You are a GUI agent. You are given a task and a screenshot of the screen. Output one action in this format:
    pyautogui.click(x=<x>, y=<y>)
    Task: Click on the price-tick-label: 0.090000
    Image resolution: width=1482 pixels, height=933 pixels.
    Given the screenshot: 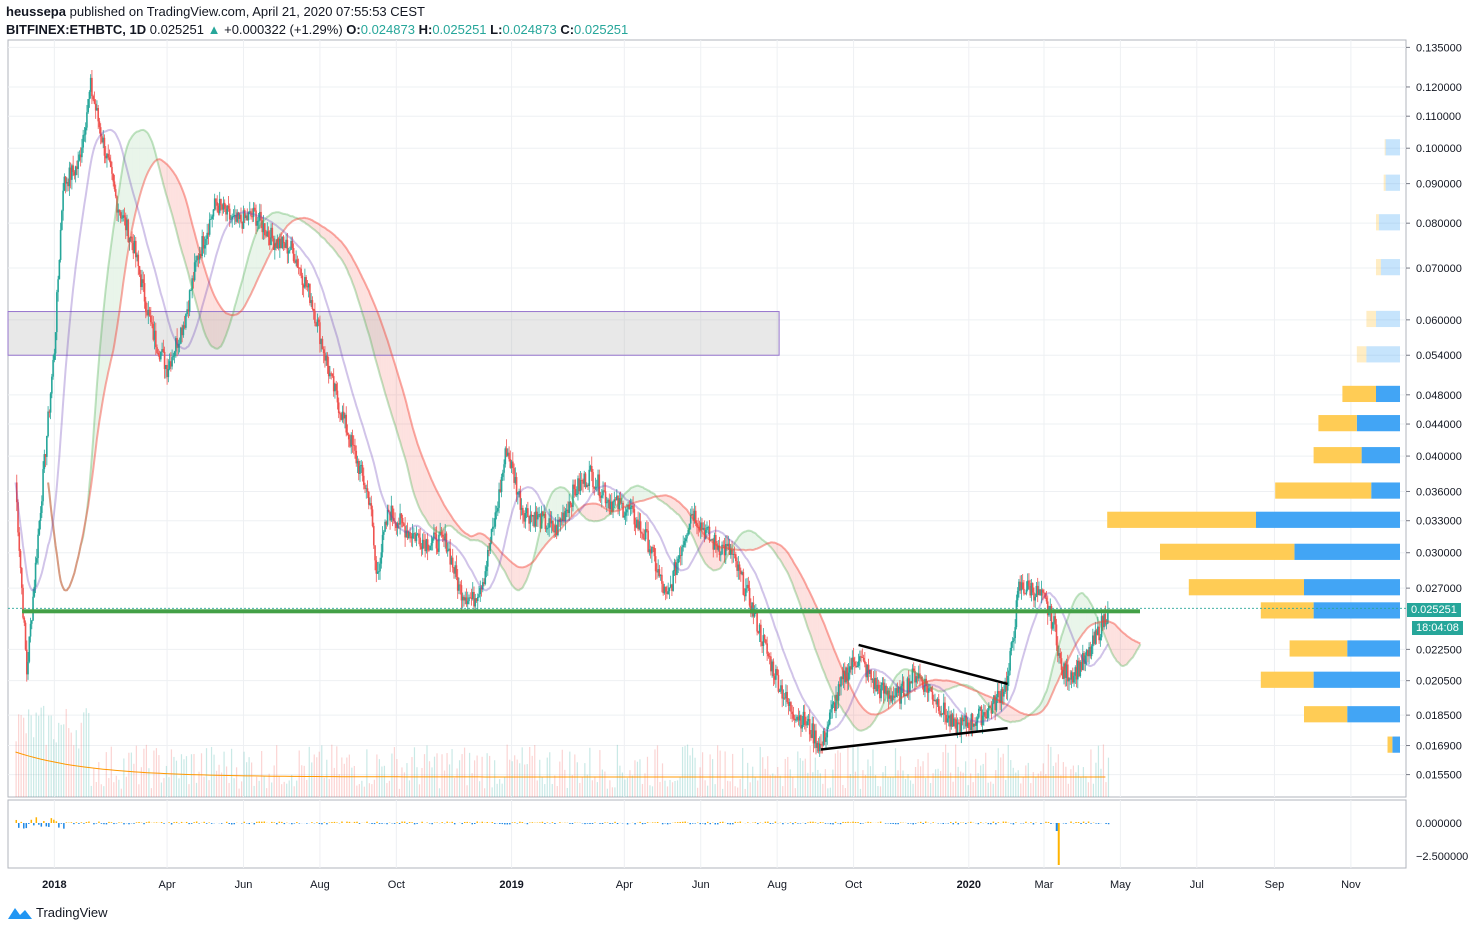 What is the action you would take?
    pyautogui.click(x=1439, y=185)
    